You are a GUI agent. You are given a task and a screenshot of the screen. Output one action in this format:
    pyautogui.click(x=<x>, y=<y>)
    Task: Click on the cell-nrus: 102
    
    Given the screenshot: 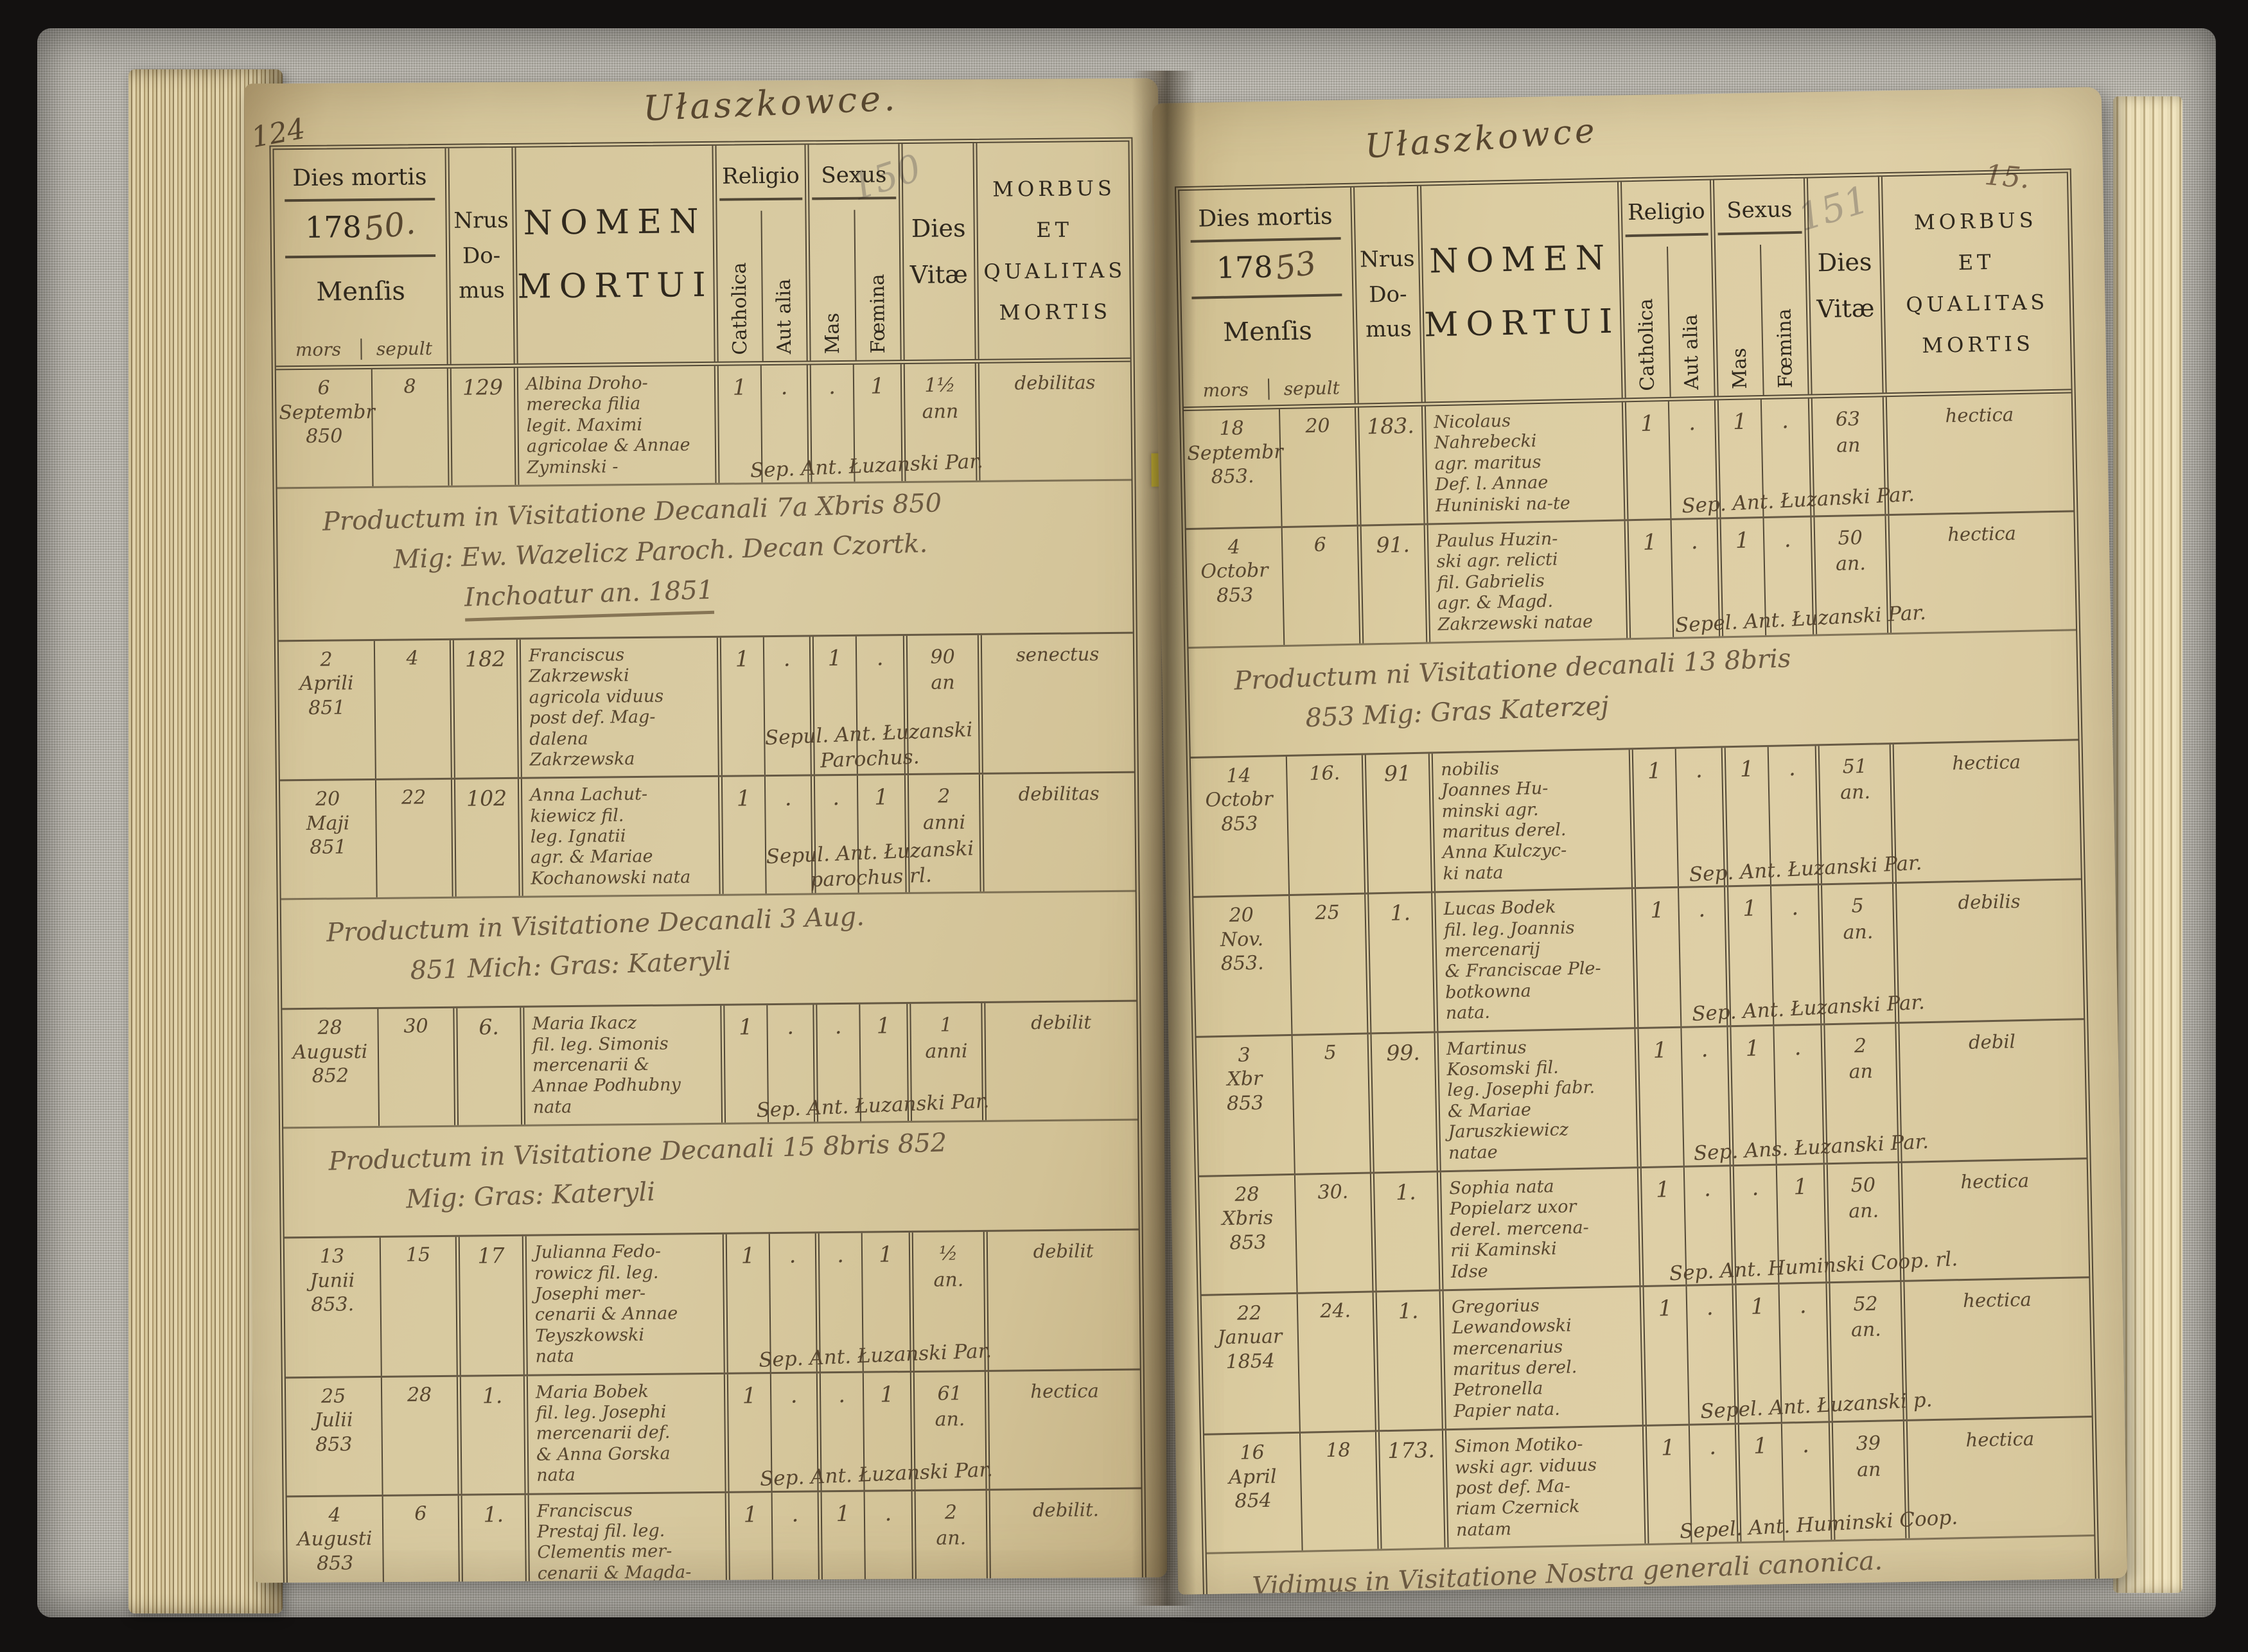 What is the action you would take?
    pyautogui.click(x=484, y=838)
    